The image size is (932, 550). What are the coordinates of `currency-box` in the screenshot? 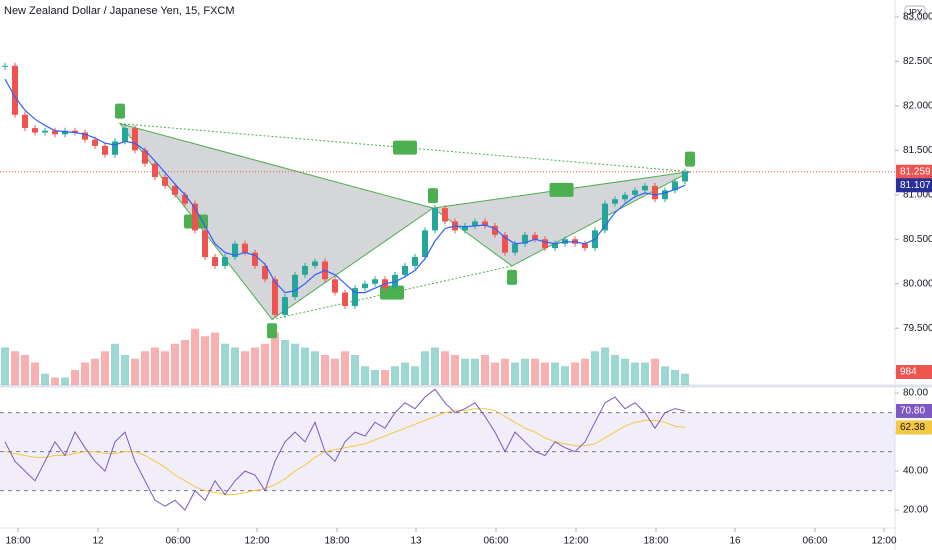 It's located at (915, 13).